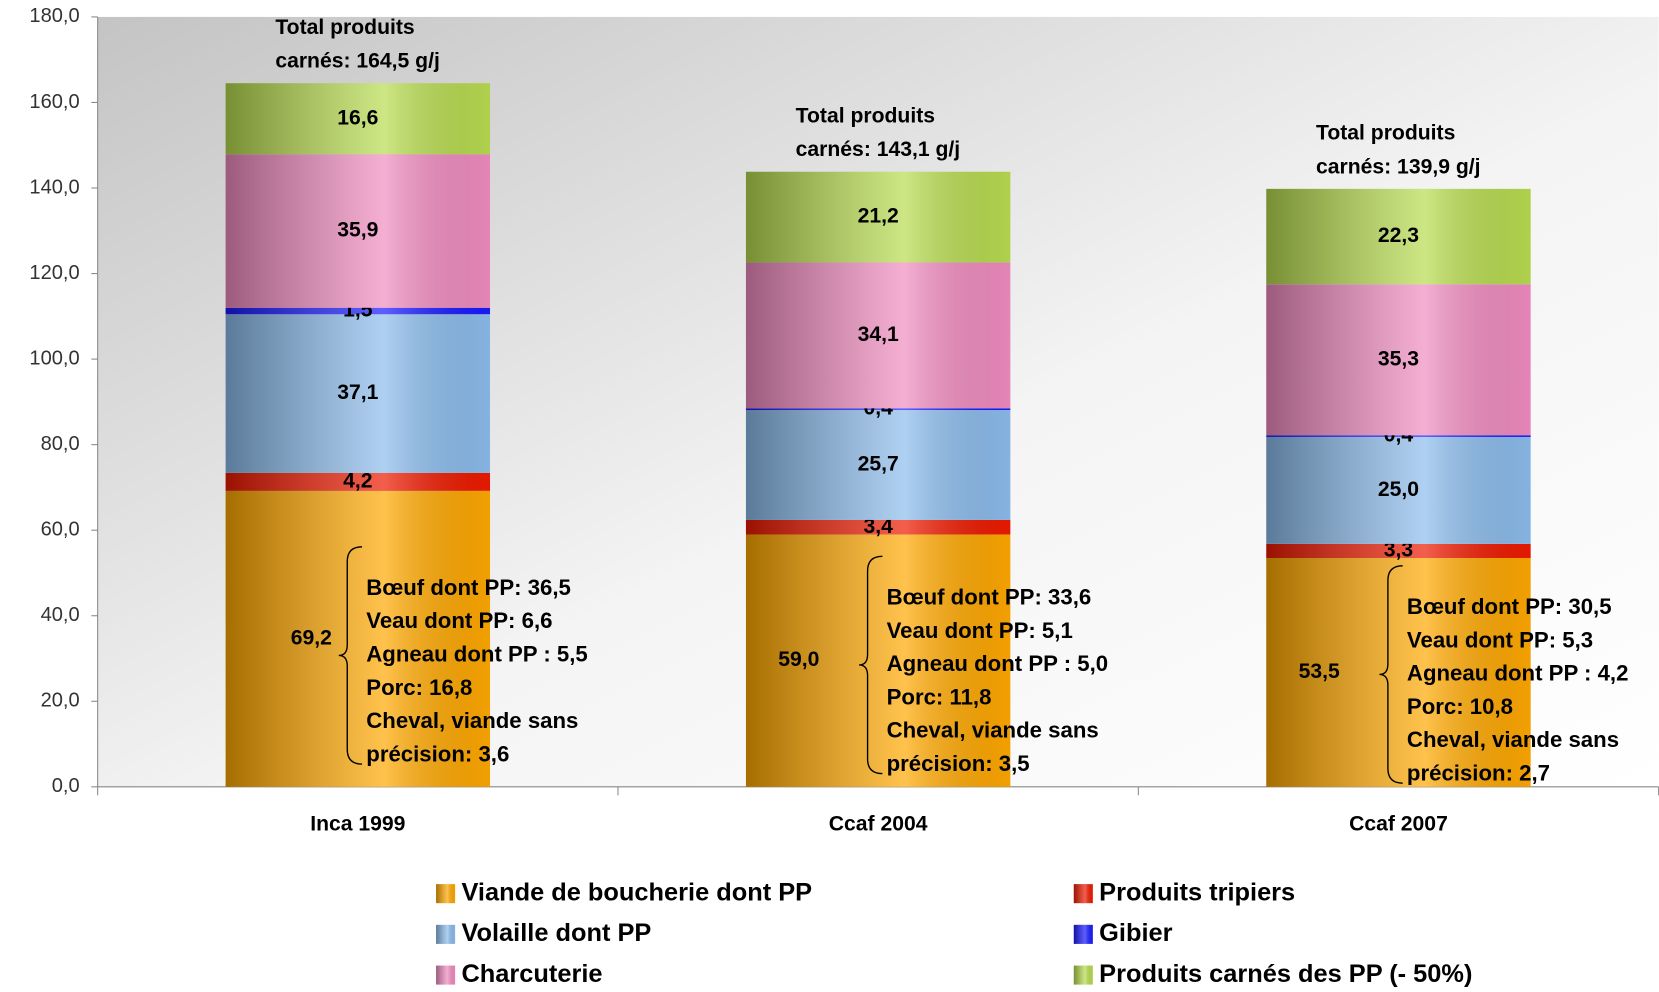 The width and height of the screenshot is (1659, 992). I want to click on detail-annotation: Bœuf dont PP: 36,5, so click(468, 587).